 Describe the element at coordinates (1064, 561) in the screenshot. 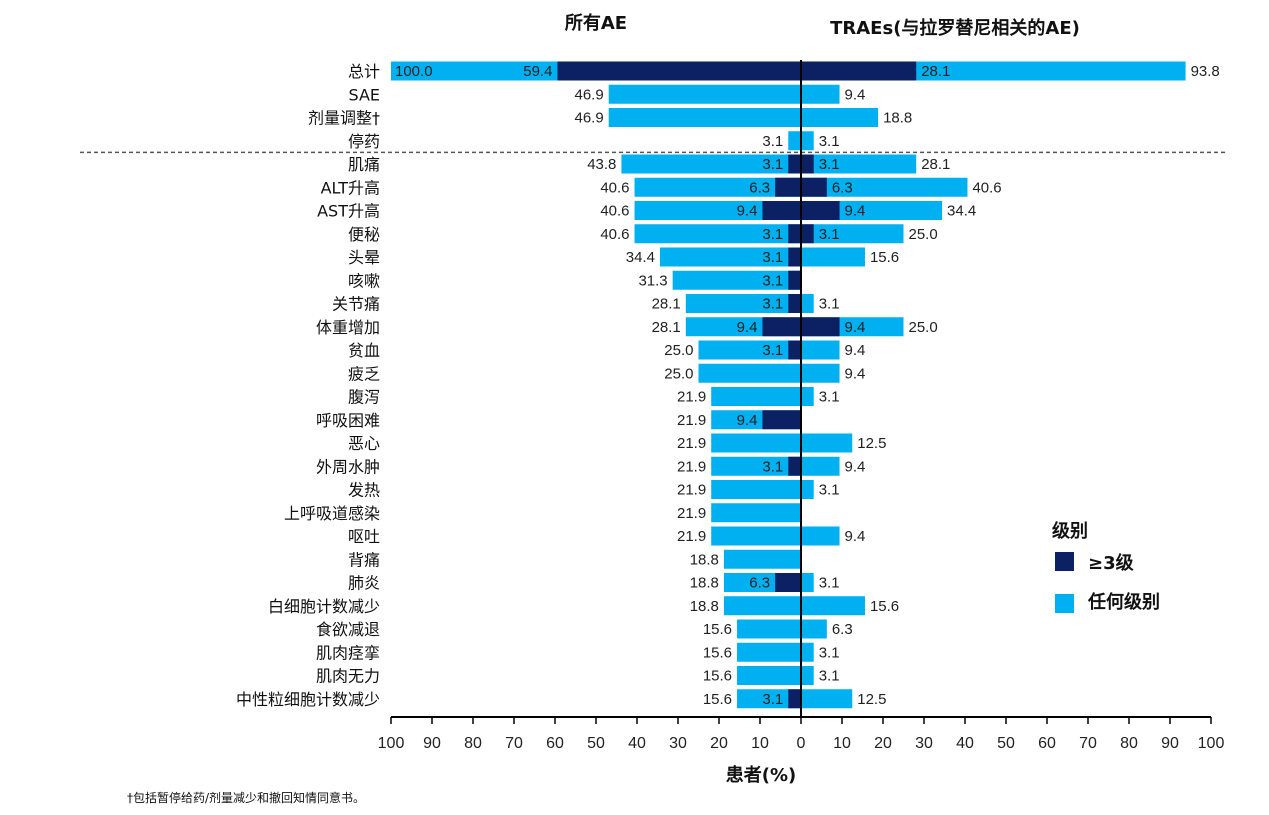

I see `legend-swatch-grade3plus` at that location.